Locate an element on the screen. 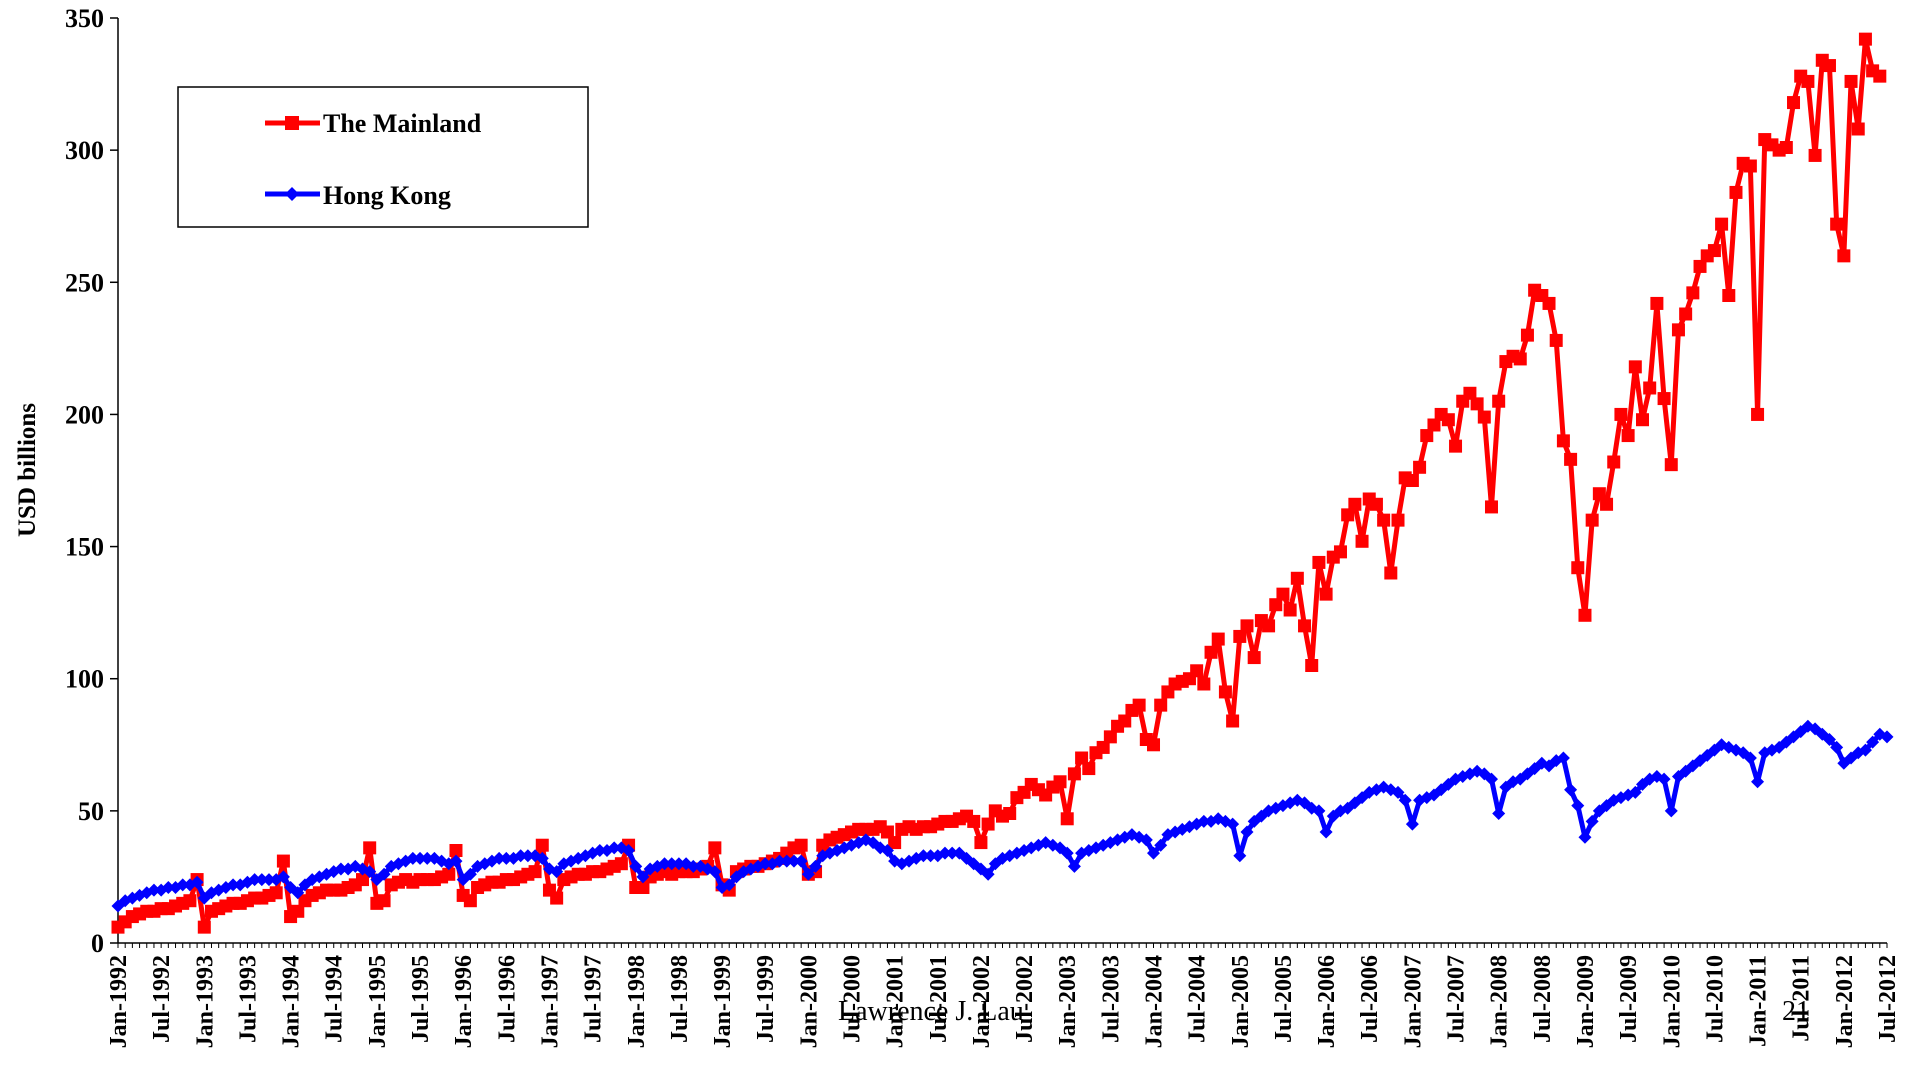  x-tick-label: Jan-2010 is located at coordinates (1672, 1001).